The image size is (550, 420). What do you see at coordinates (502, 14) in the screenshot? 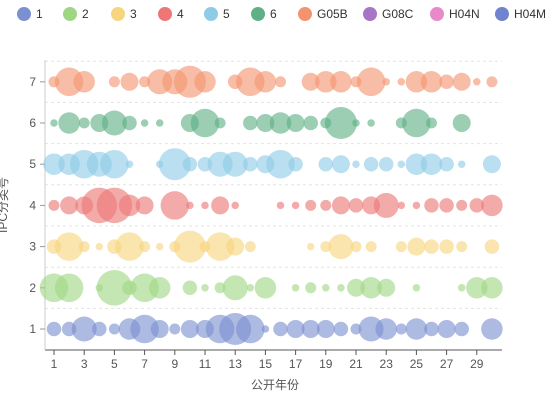
I see `legend-marker-h04m` at bounding box center [502, 14].